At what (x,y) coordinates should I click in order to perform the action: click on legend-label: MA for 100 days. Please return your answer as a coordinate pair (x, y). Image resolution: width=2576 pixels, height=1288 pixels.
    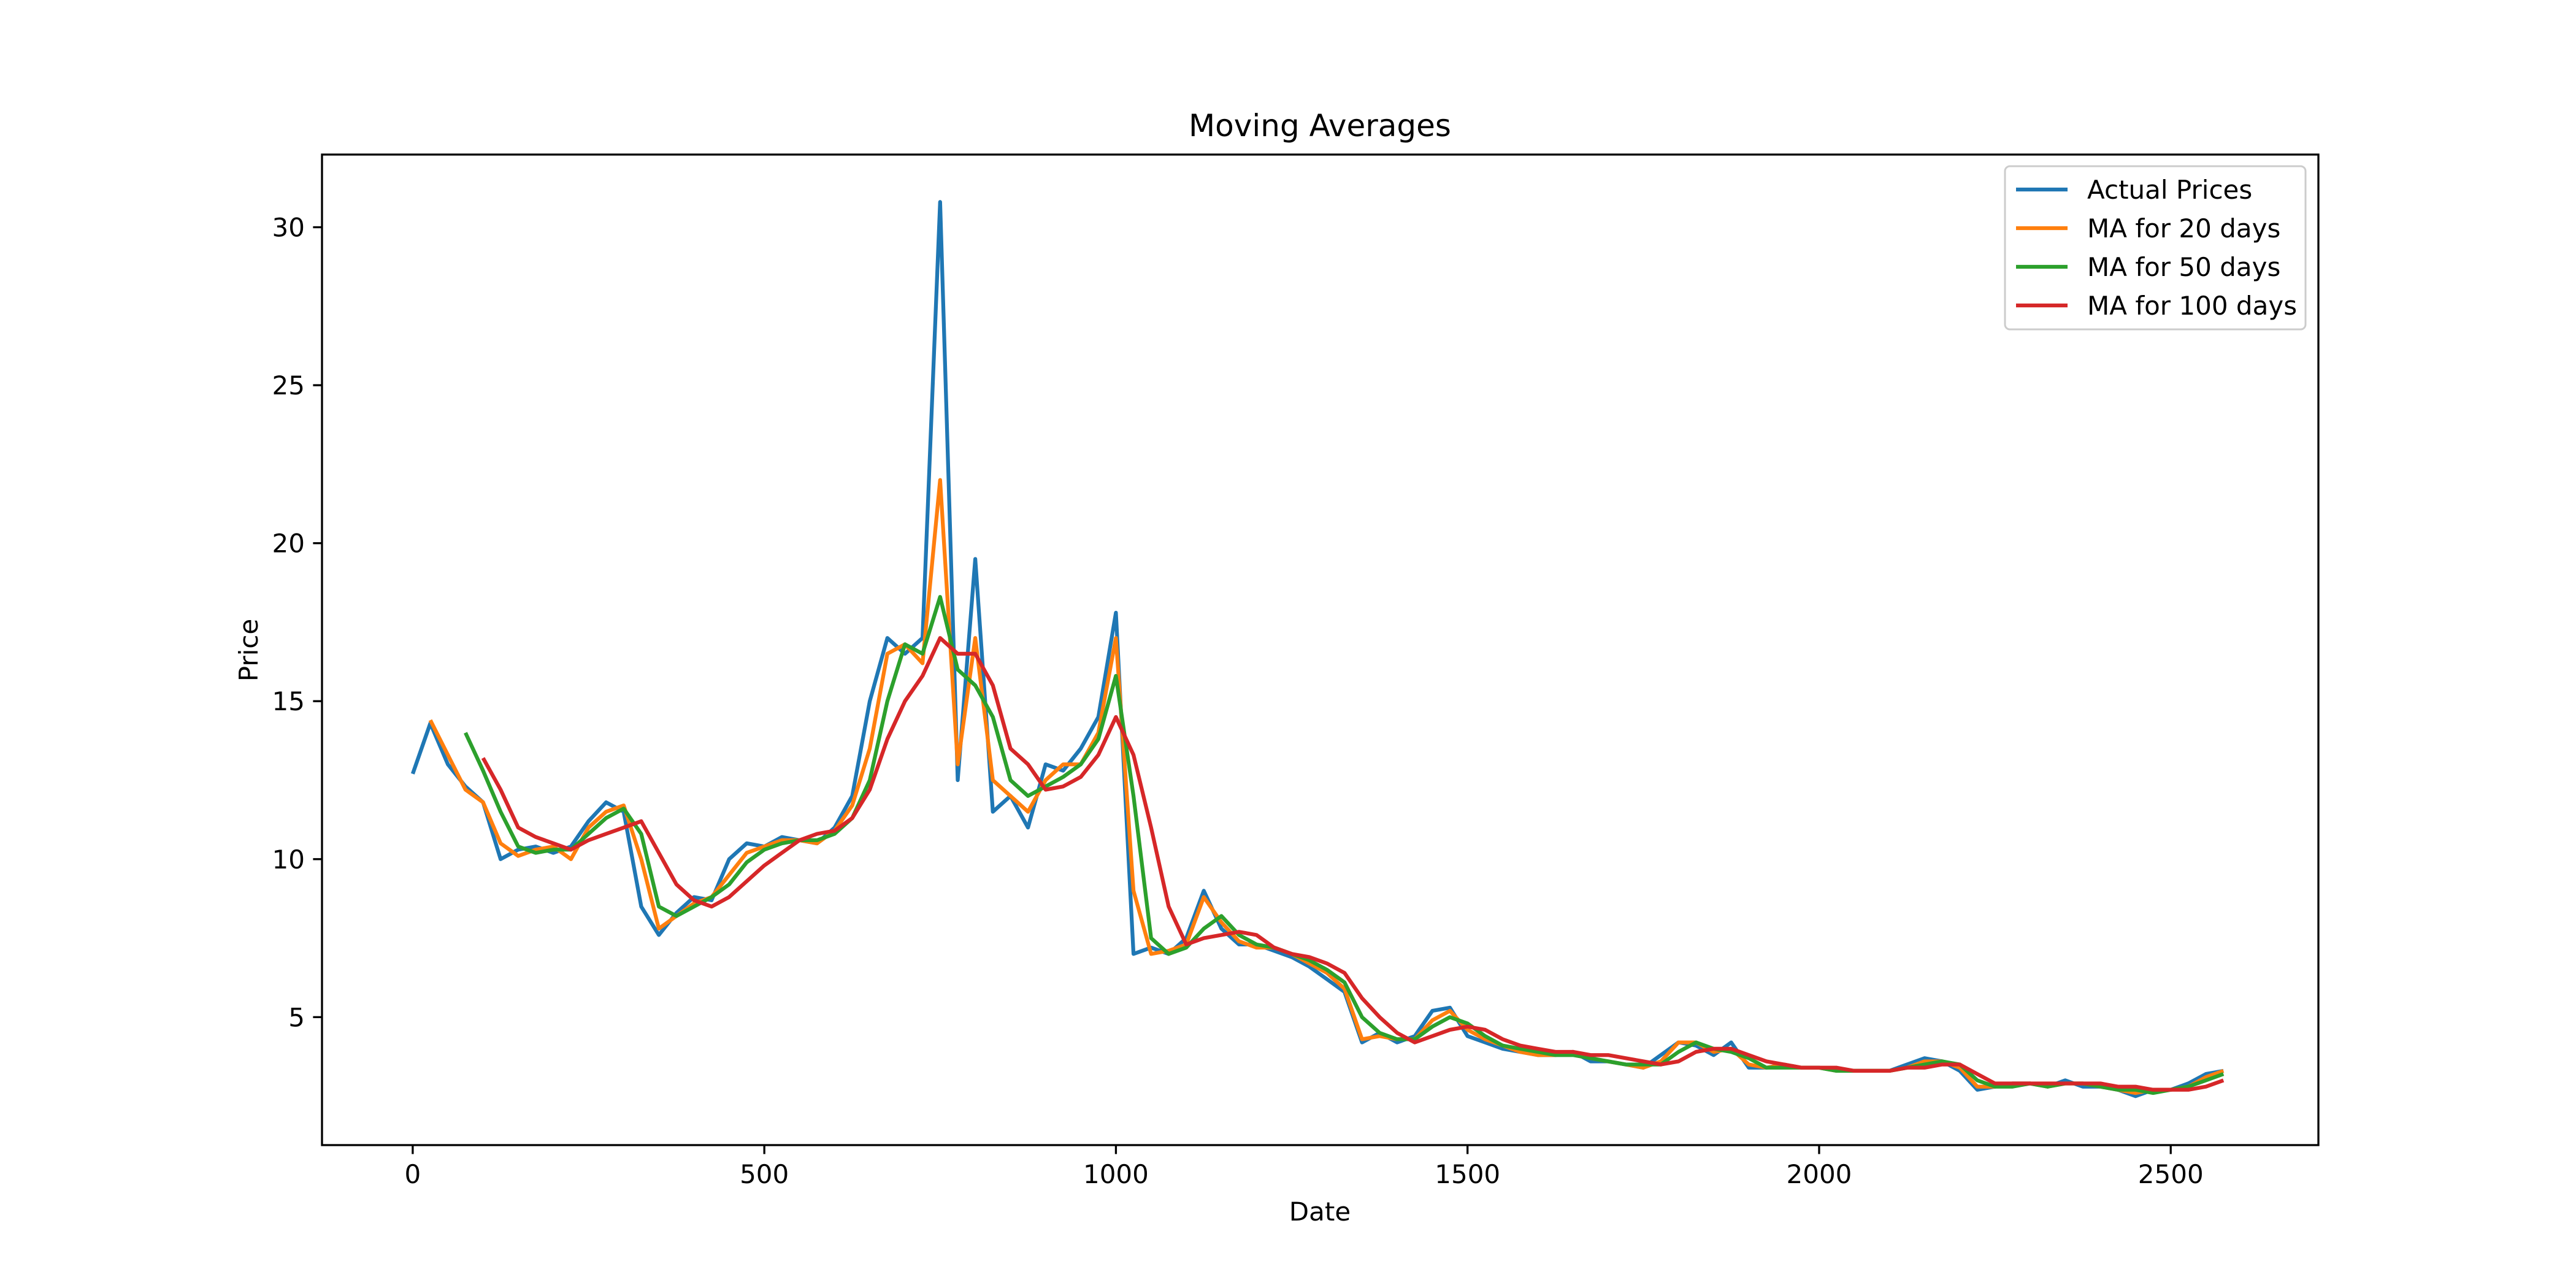
    Looking at the image, I should click on (2192, 306).